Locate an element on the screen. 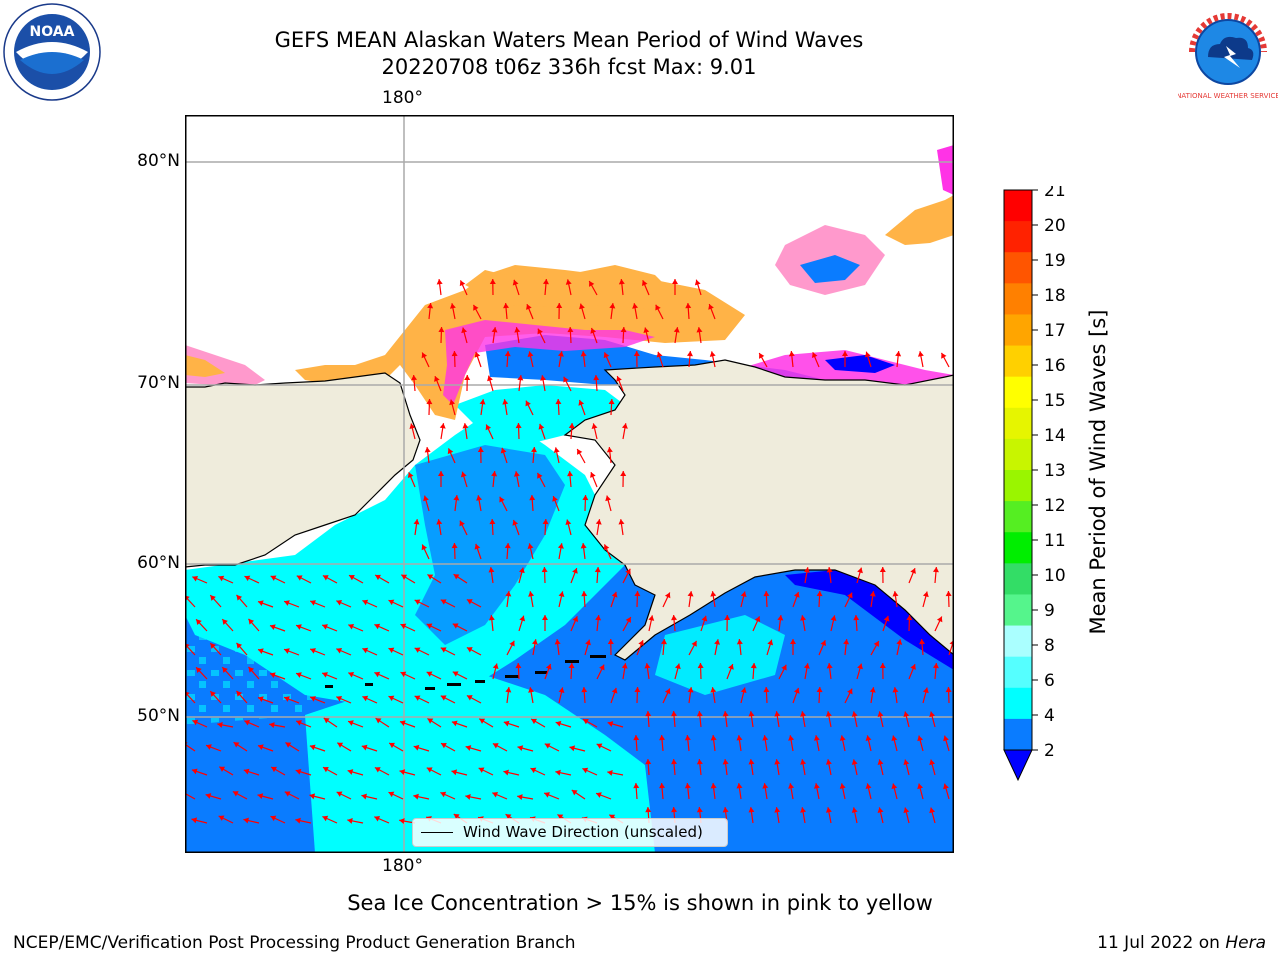 This screenshot has height=960, width=1280. bering-shelf-blue is located at coordinates (490, 545).